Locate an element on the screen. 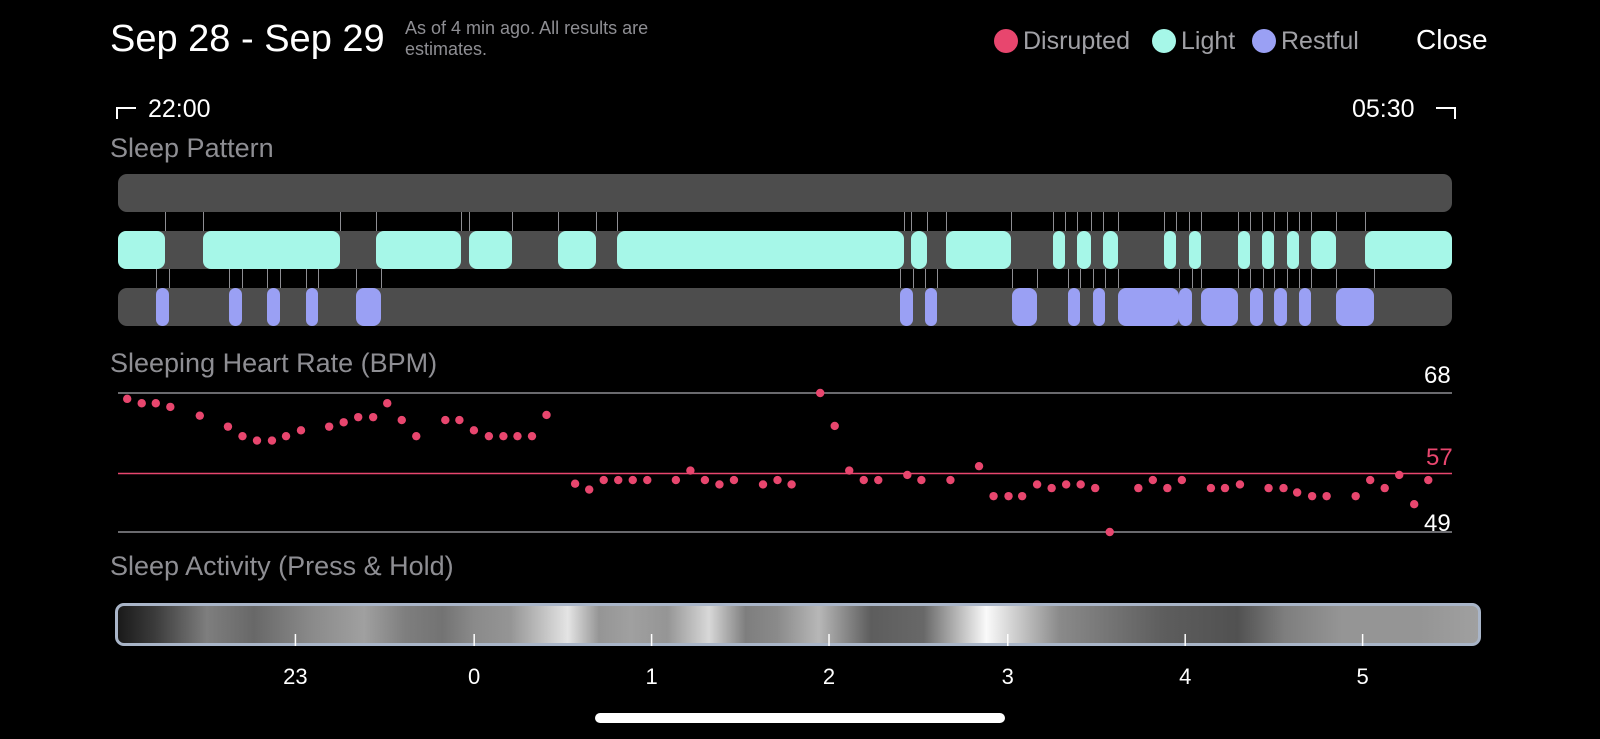 This screenshot has height=739, width=1600. legend-disrupted: Disrupted is located at coordinates (1062, 41).